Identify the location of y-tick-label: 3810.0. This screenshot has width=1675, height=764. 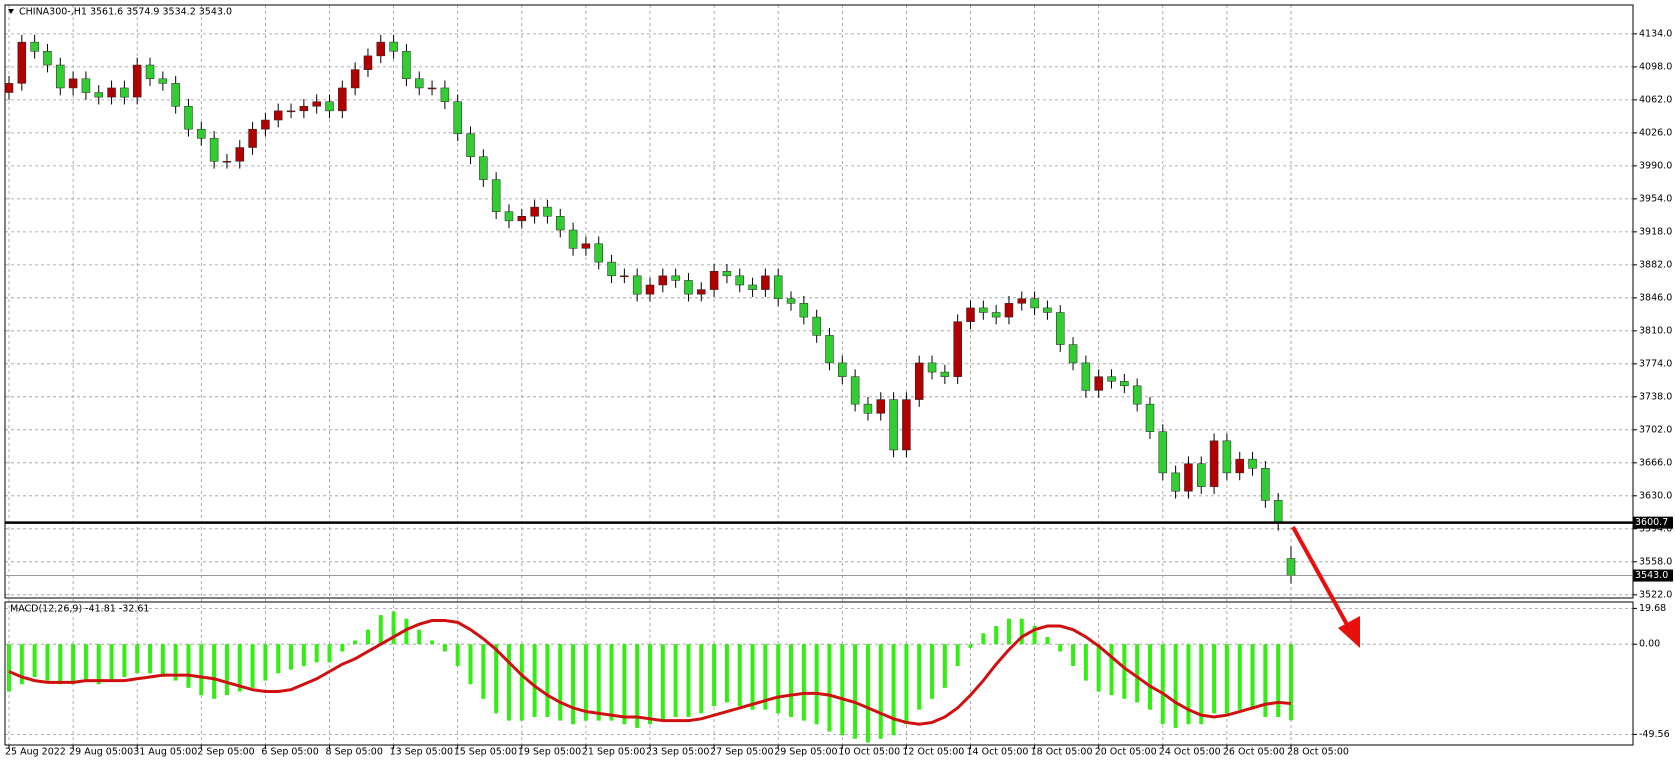
(1655, 330).